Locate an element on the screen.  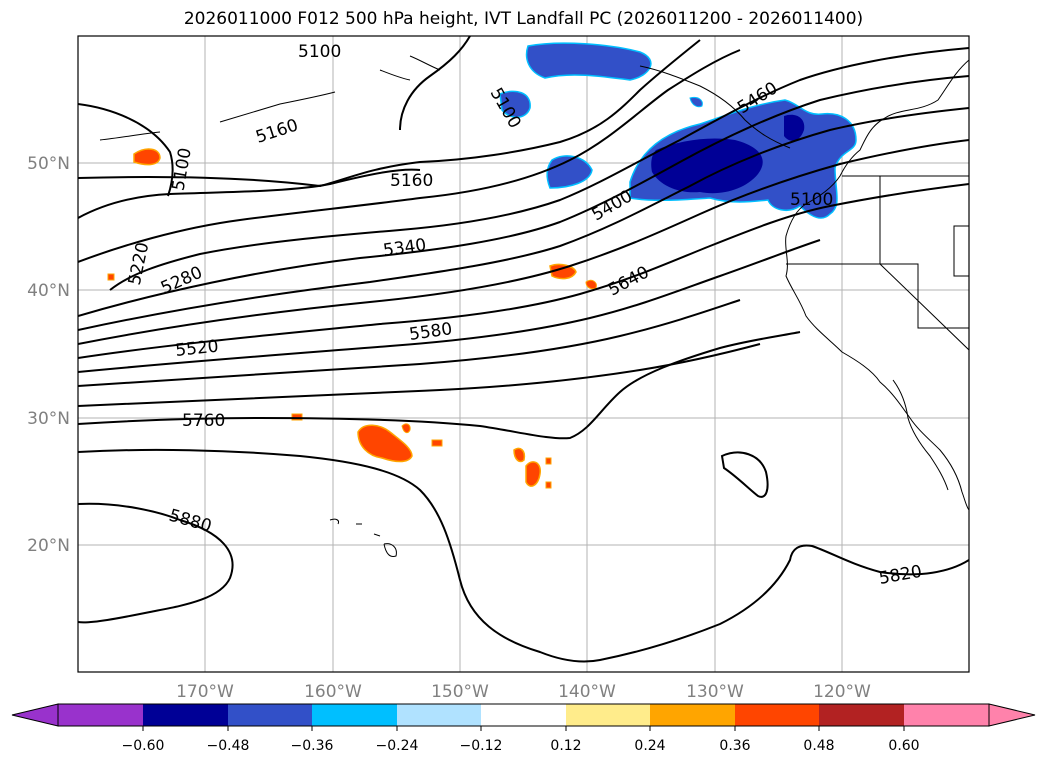
contour-label: 5640 is located at coordinates (629, 281).